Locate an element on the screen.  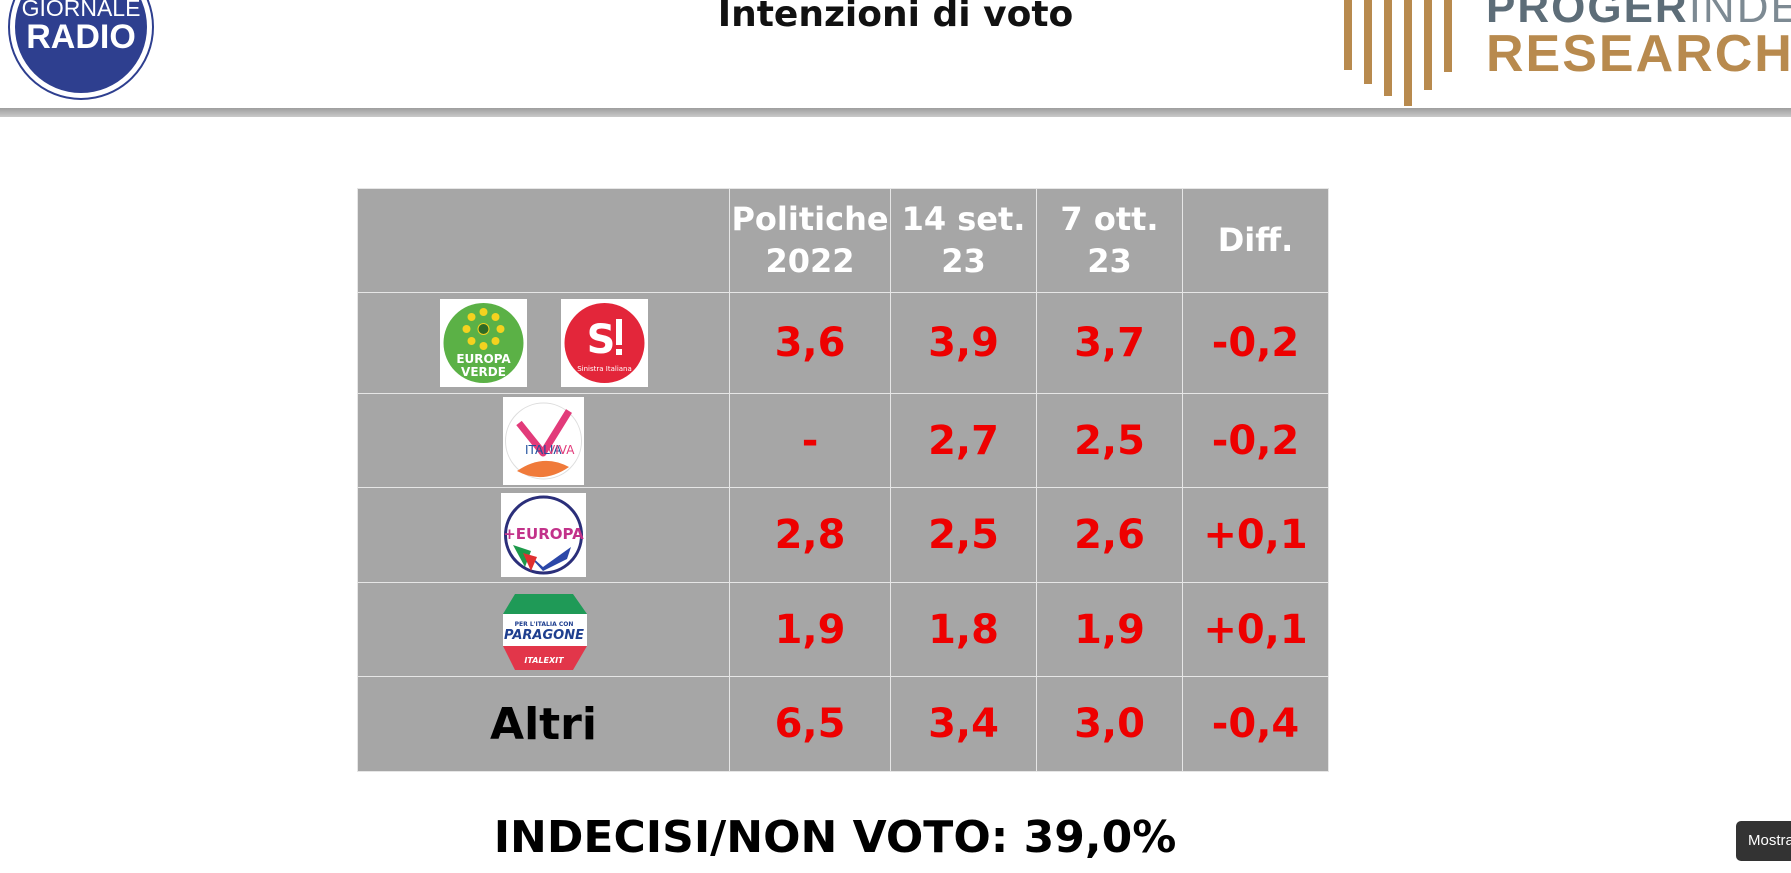
piu-europa-logo: +EUROPA is located at coordinates (543, 535).